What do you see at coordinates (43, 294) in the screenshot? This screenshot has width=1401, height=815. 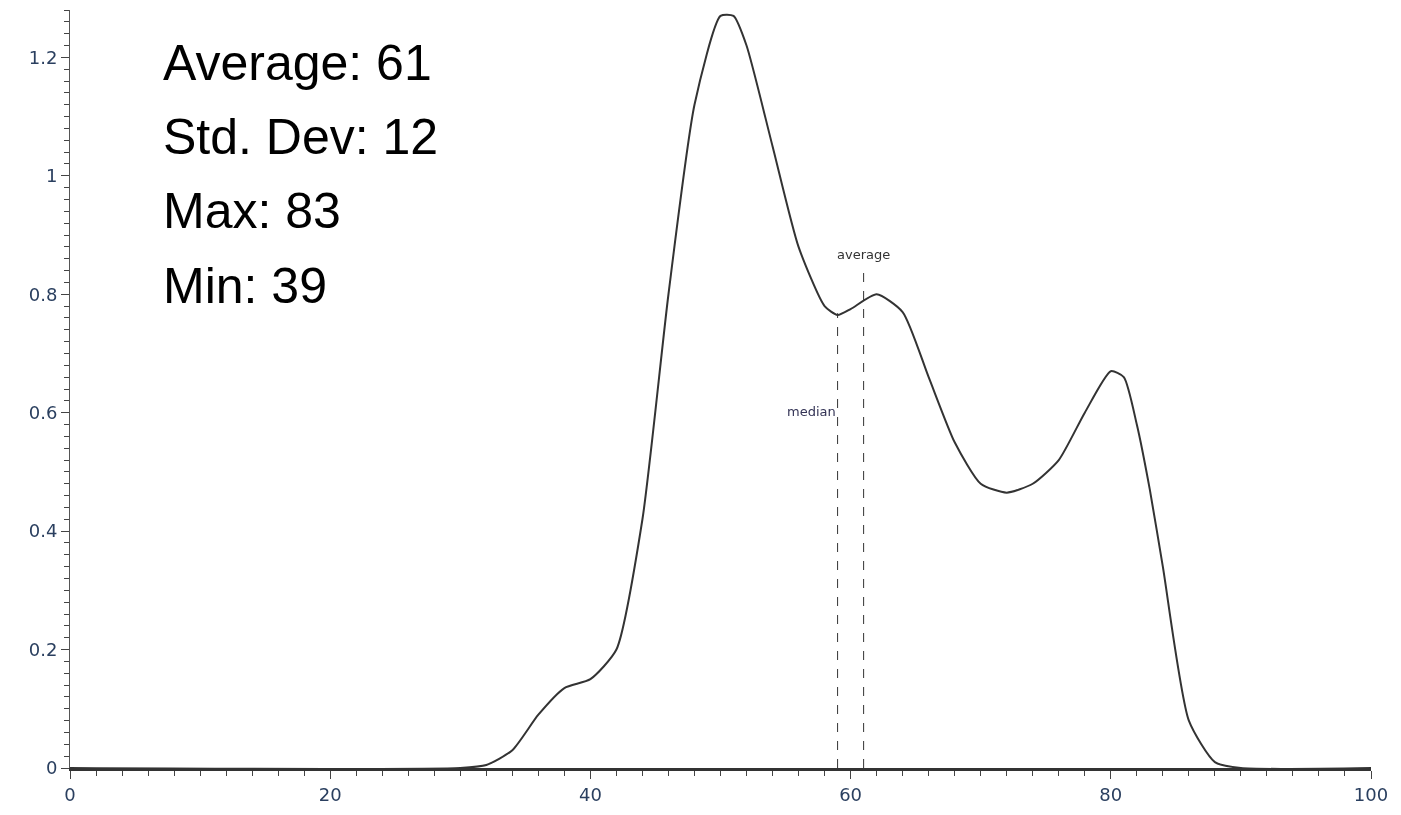 I see `y-tick-label: 0.8` at bounding box center [43, 294].